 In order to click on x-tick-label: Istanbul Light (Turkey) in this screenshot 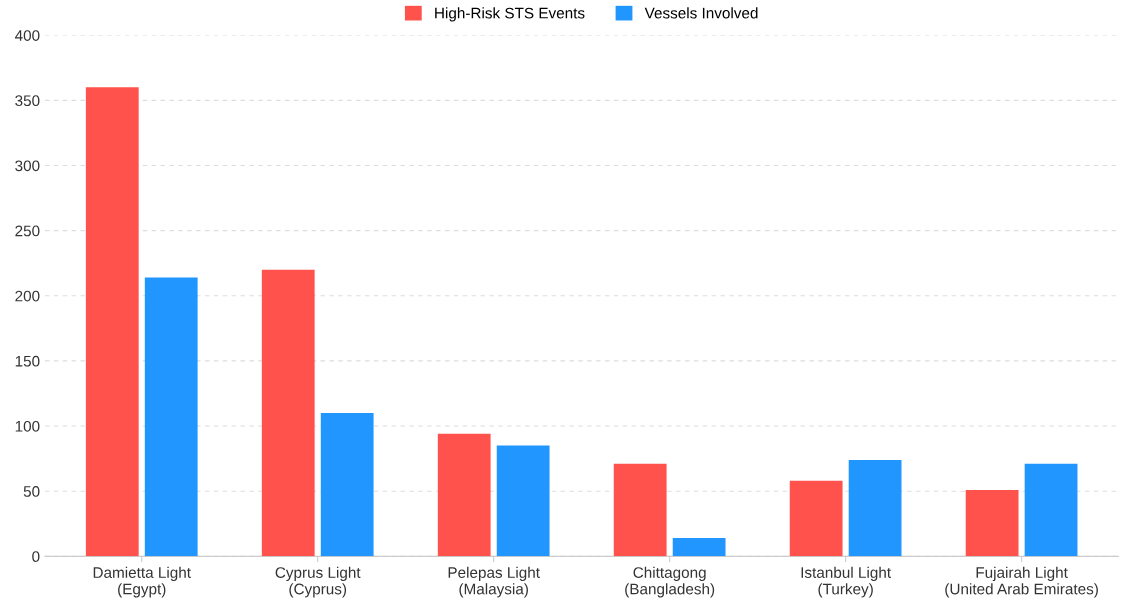, I will do `click(846, 582)`.